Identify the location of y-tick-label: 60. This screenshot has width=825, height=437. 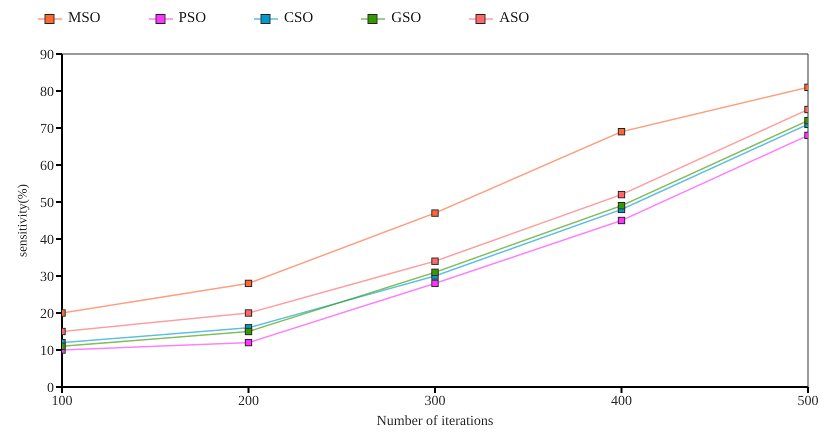
(47, 166).